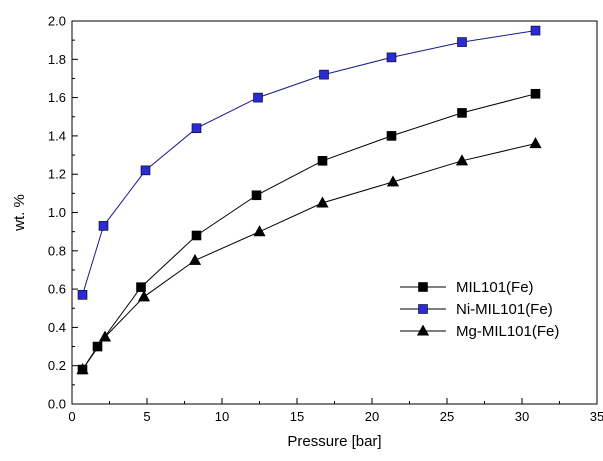  What do you see at coordinates (57, 327) in the screenshot?
I see `y-tick-label: 0.4` at bounding box center [57, 327].